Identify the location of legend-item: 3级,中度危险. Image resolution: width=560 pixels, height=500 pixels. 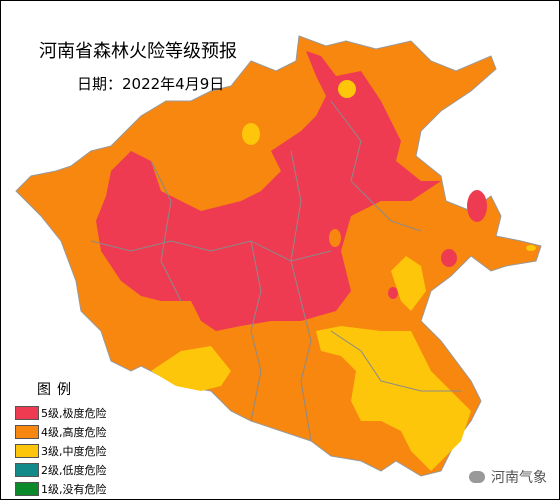
(61, 450).